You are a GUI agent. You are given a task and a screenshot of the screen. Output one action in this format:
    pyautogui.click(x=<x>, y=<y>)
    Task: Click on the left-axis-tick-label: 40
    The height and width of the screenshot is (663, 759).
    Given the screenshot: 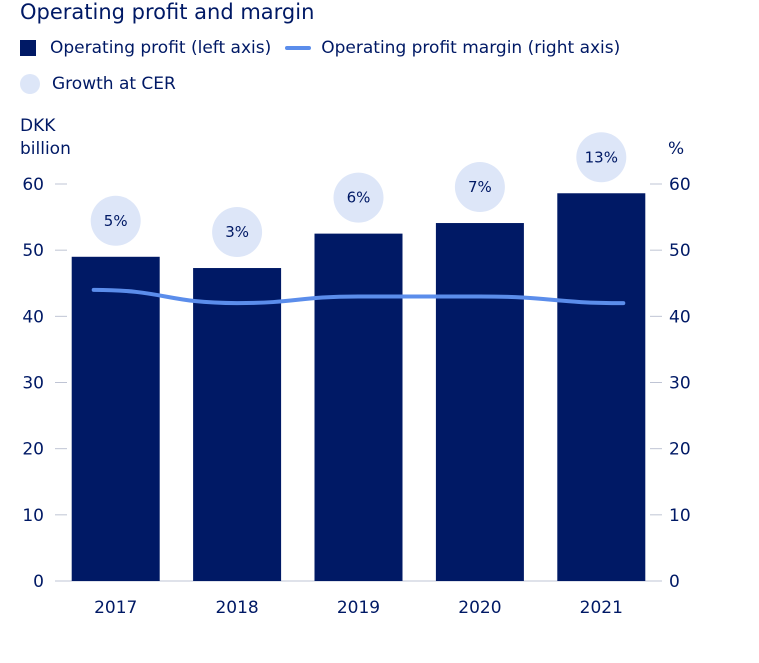 What is the action you would take?
    pyautogui.click(x=33, y=317)
    